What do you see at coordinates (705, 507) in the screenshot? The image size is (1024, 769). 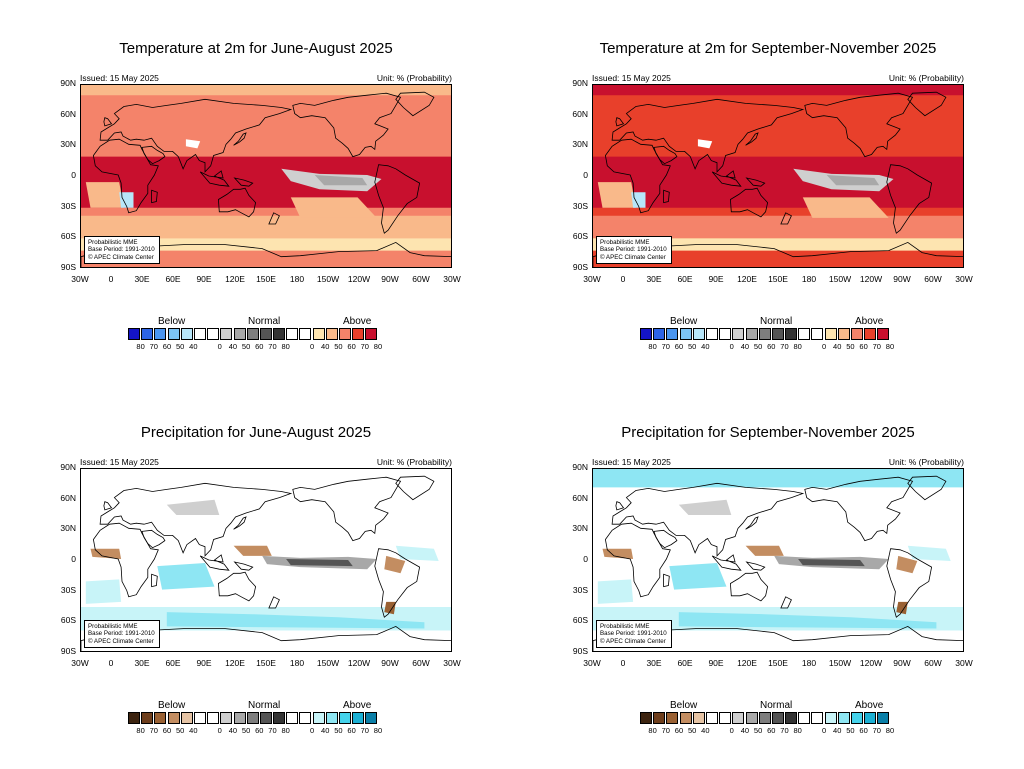 I see `region-north-asia-normal` at bounding box center [705, 507].